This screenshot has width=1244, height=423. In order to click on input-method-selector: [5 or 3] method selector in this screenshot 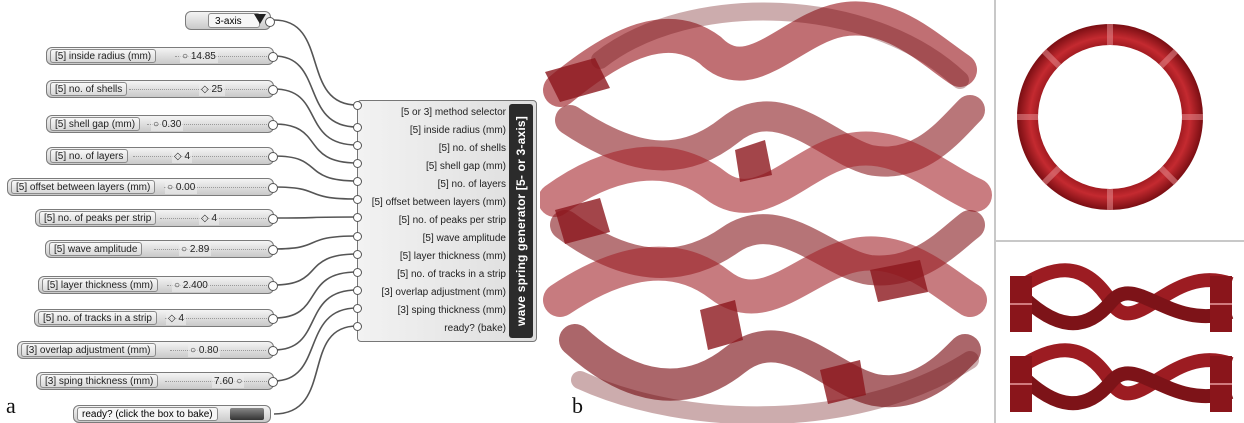, I will do `click(453, 112)`.